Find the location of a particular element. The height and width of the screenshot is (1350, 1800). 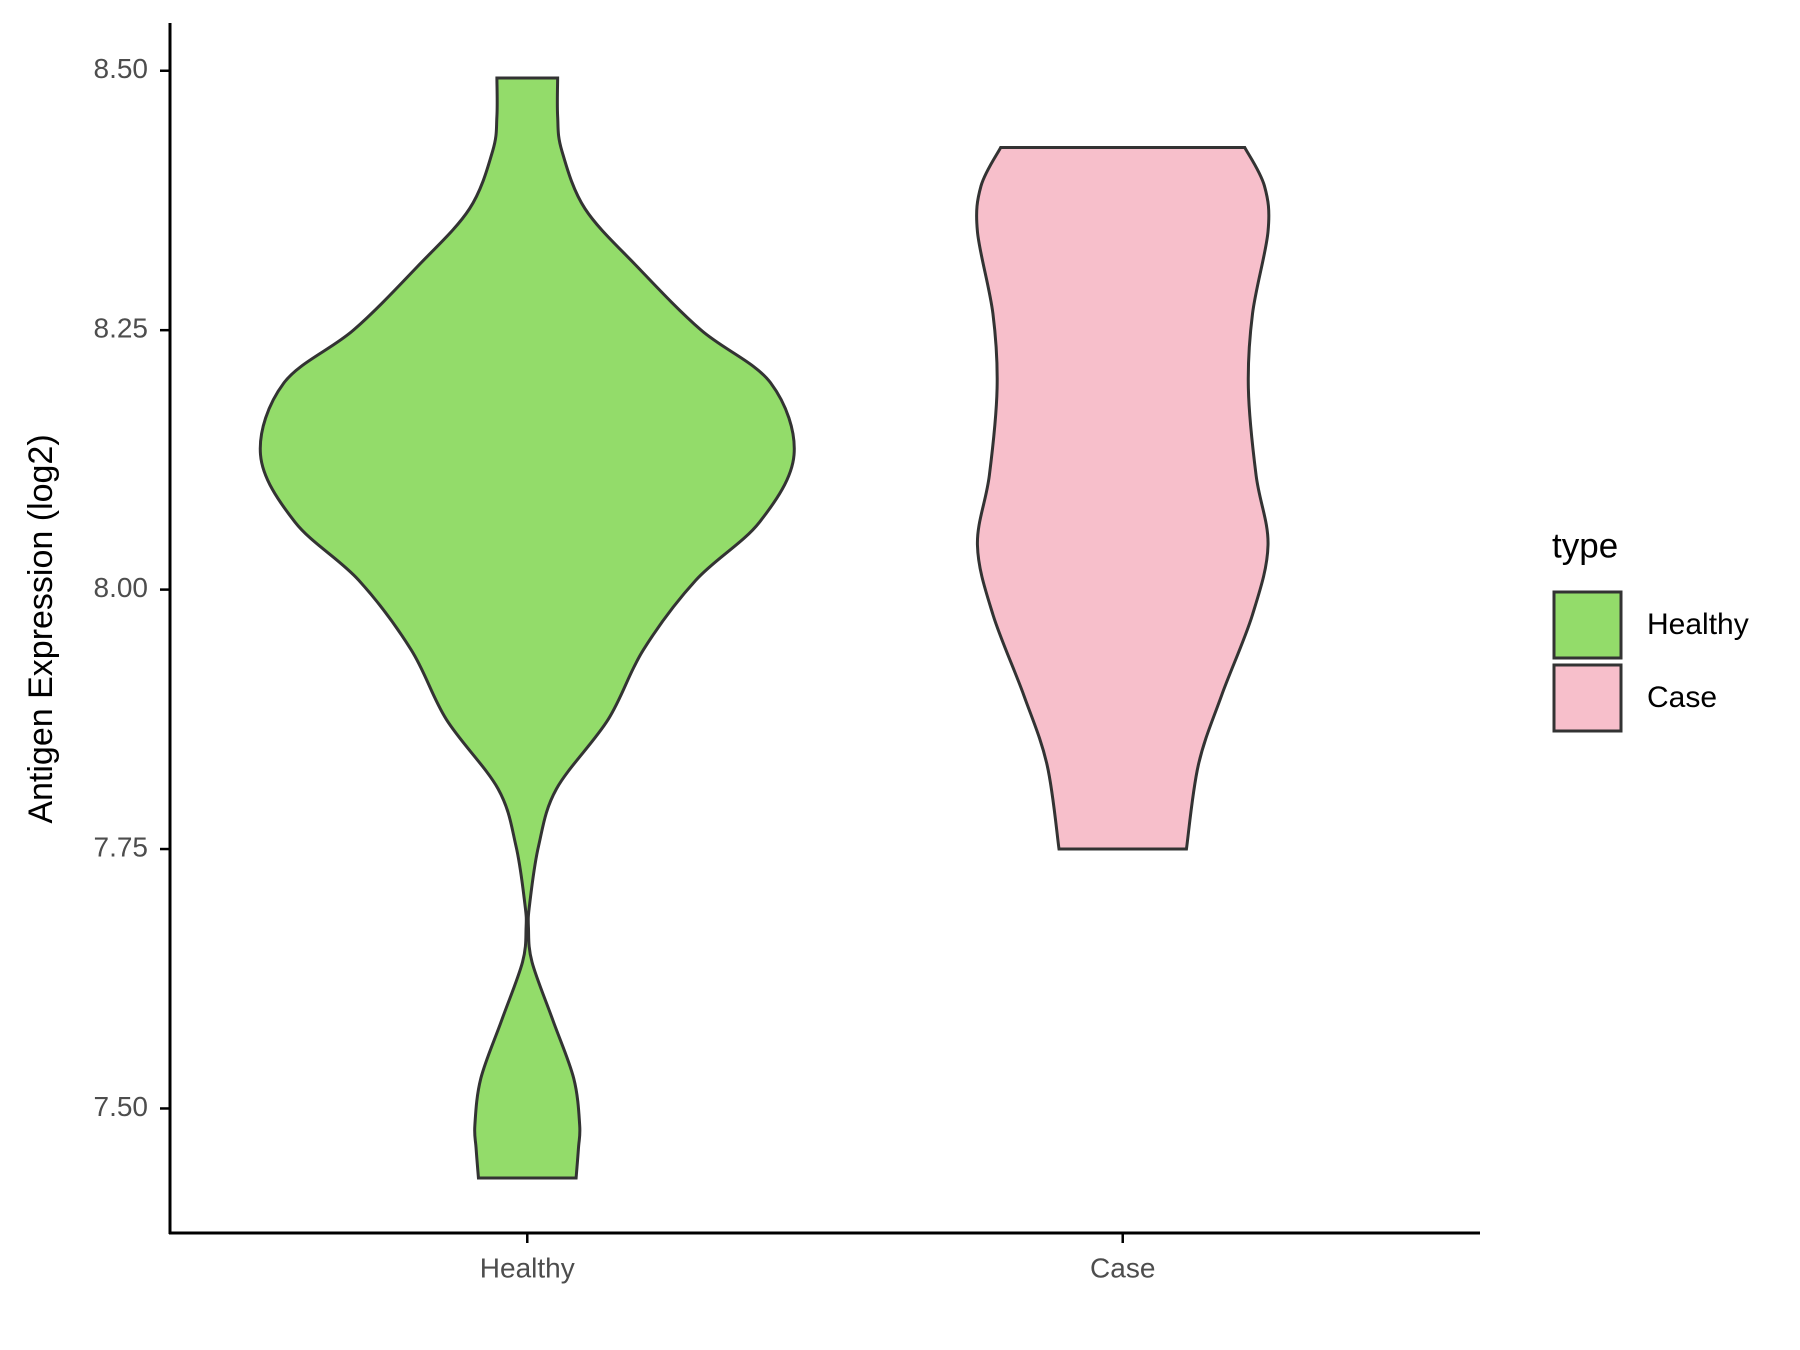

y-tick-label: 7.75 is located at coordinates (121, 846).